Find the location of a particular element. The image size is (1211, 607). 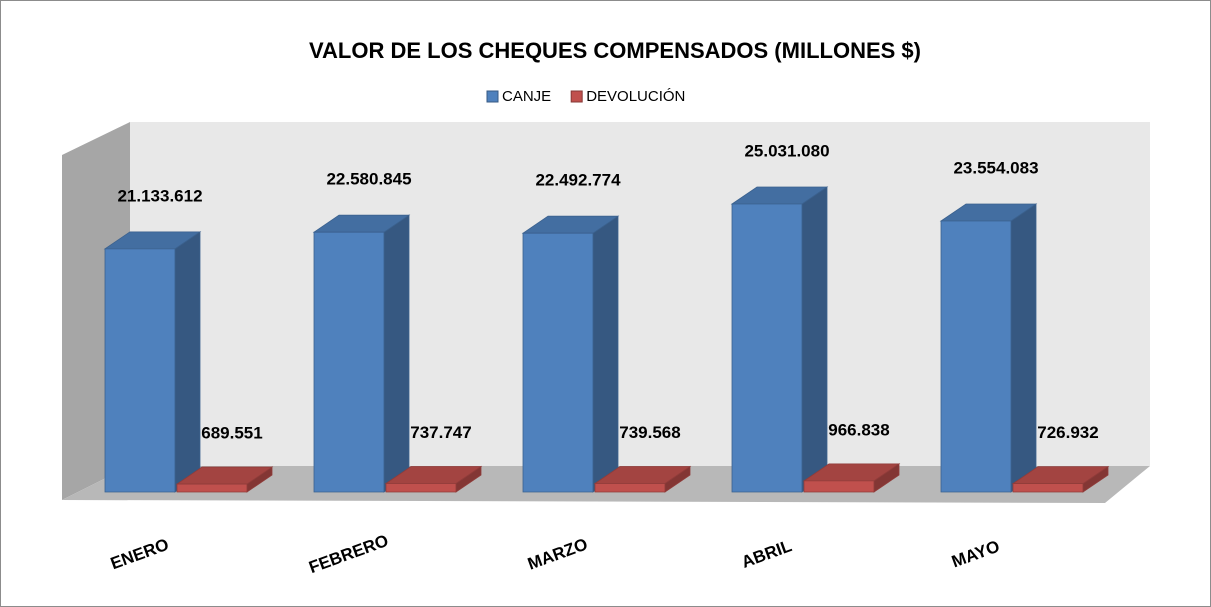

data-label: 689.551 is located at coordinates (231, 433).